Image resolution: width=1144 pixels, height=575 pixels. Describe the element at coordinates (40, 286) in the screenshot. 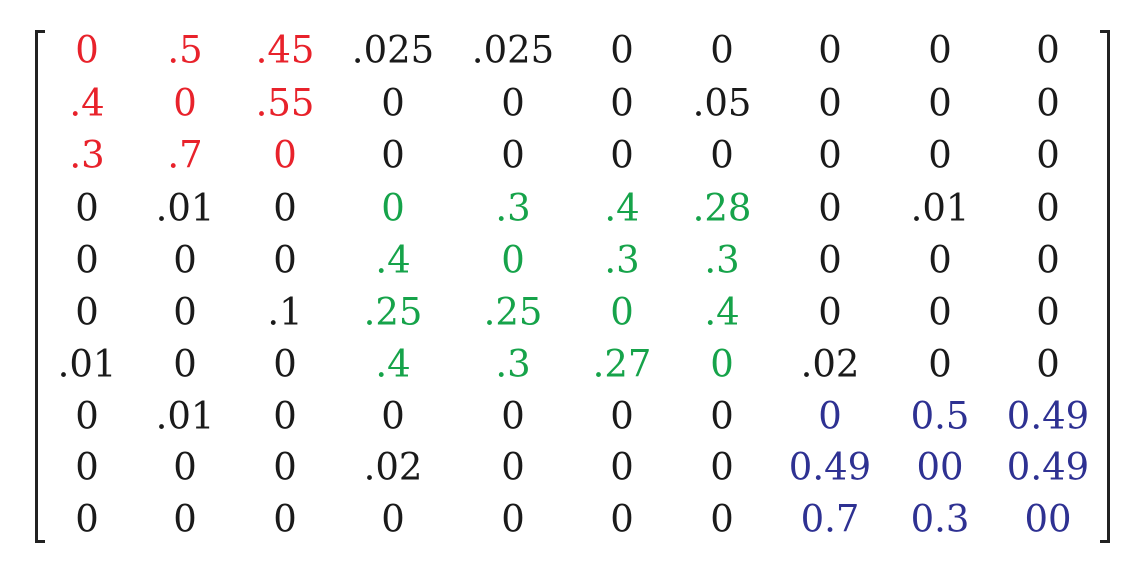

I see `left-bracket` at that location.